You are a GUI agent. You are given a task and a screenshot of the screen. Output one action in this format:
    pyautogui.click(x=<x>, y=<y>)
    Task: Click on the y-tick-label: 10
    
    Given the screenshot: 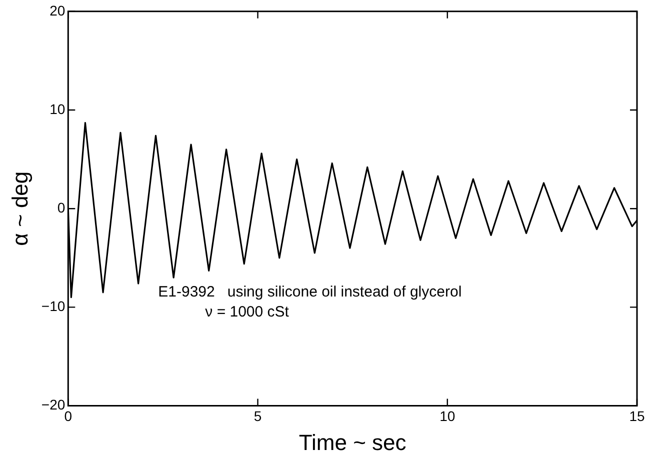 What is the action you would take?
    pyautogui.click(x=58, y=108)
    